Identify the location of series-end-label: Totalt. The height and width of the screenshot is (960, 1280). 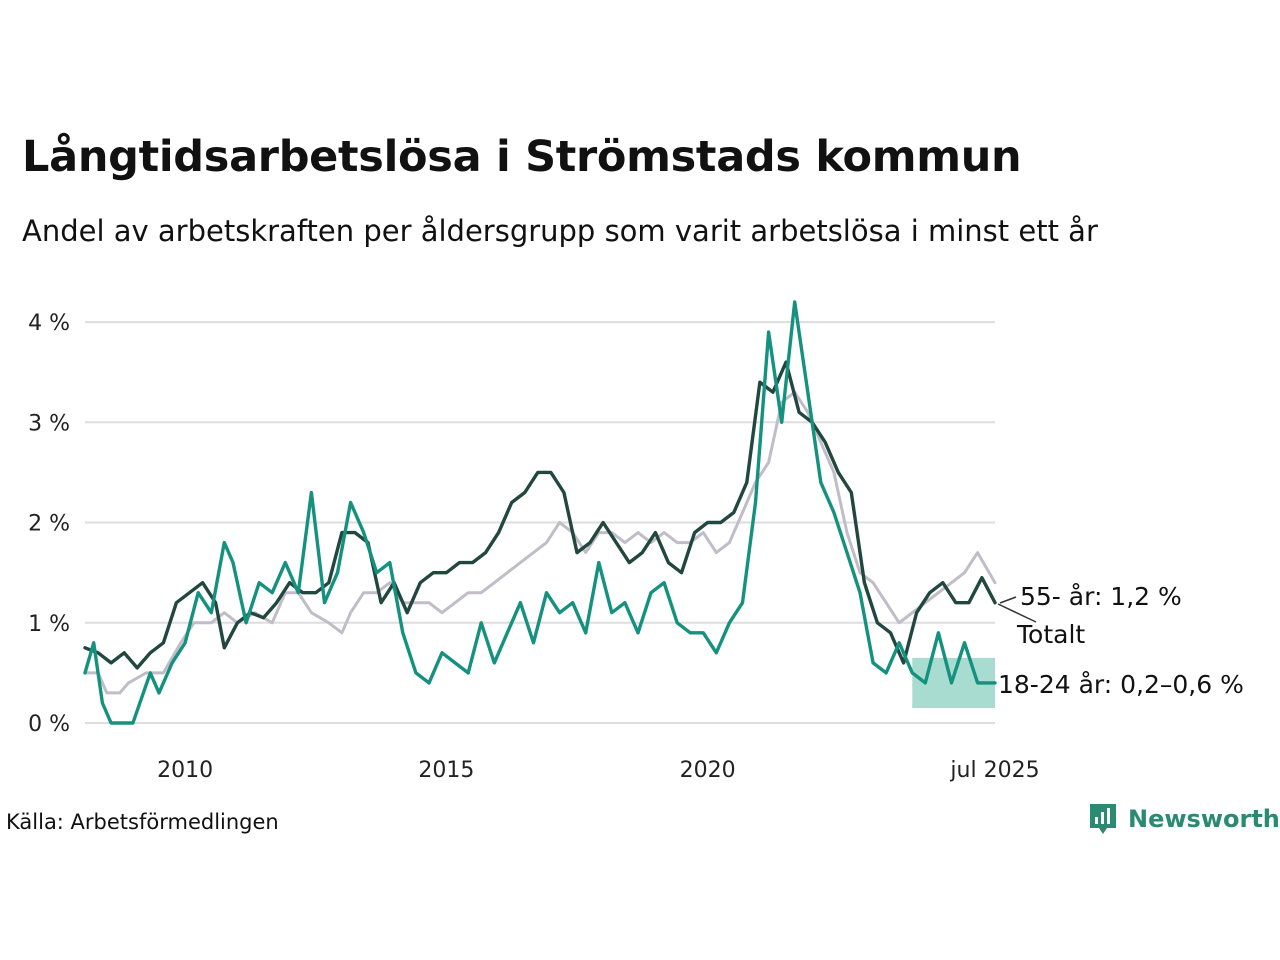
(1050, 634).